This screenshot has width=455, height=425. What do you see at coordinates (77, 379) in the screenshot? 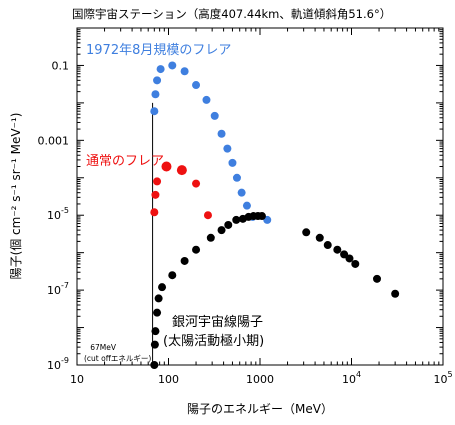
I see `x-tick-label: 10` at bounding box center [77, 379].